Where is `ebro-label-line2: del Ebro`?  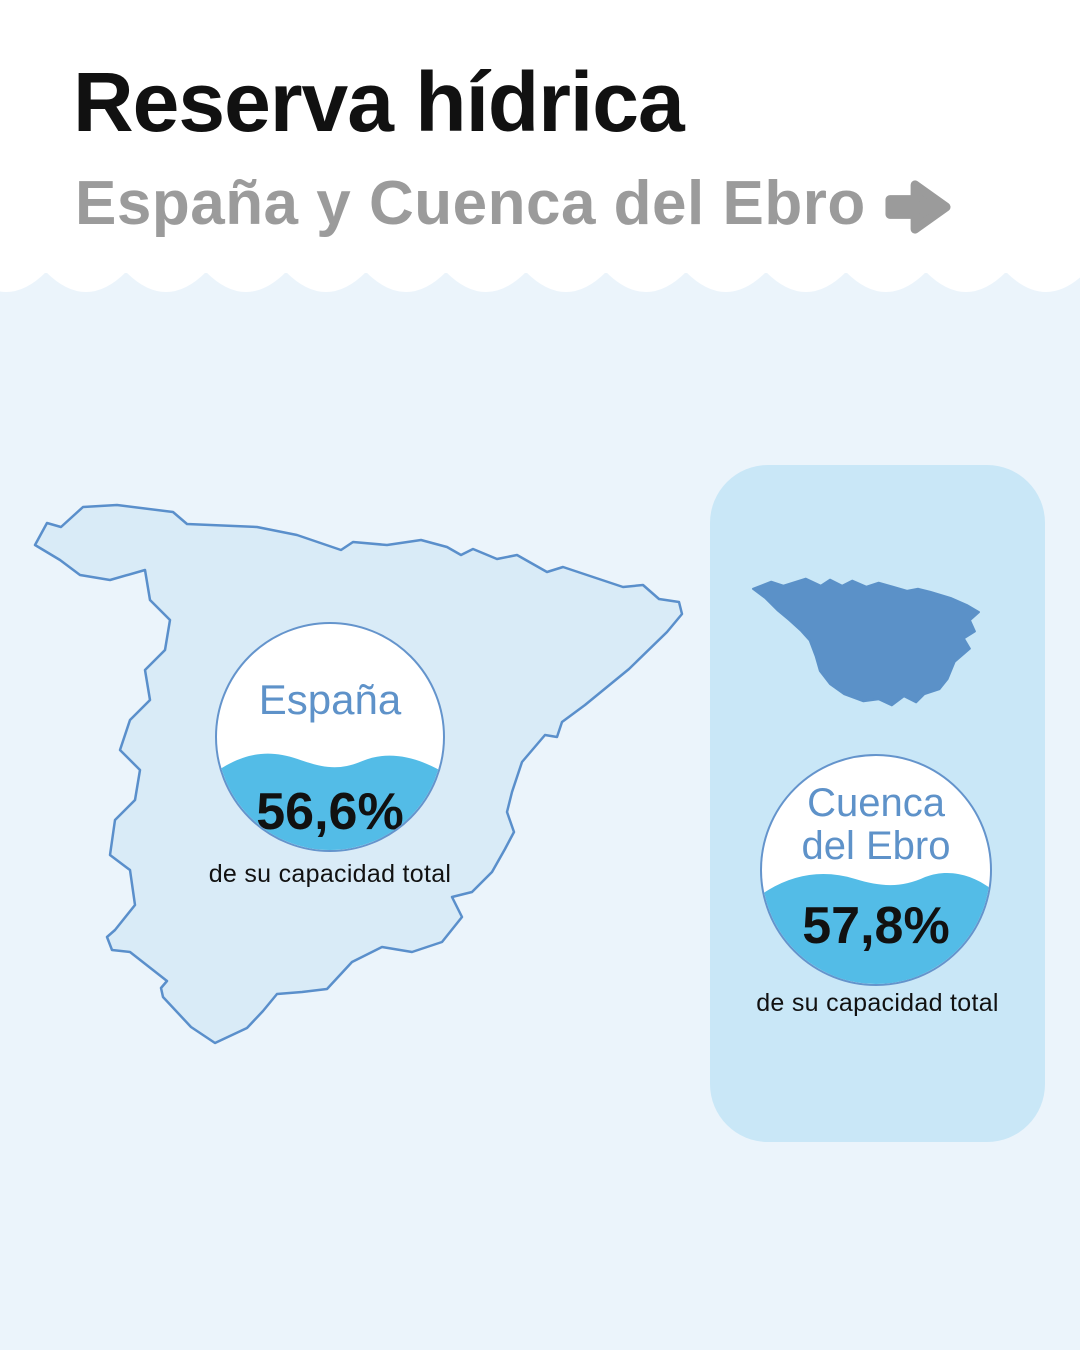
ebro-label-line2: del Ebro is located at coordinates (876, 846).